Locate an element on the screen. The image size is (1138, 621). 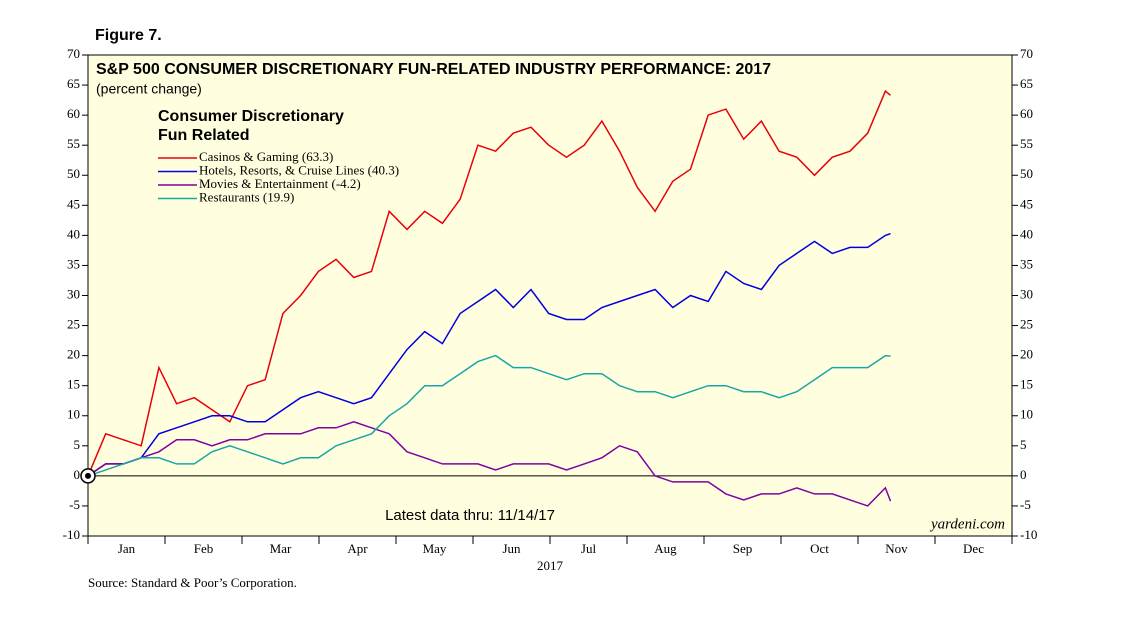
legend-label: Restaurants (19.9) is located at coordinates (246, 196).